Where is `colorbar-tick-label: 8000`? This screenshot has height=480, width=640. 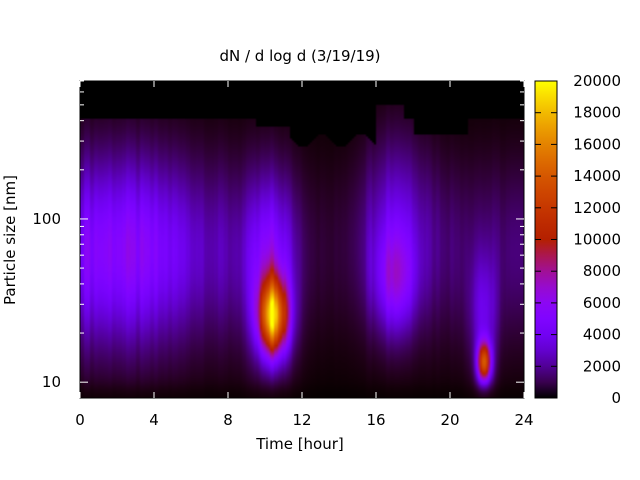
colorbar-tick-label: 8000 is located at coordinates (602, 271).